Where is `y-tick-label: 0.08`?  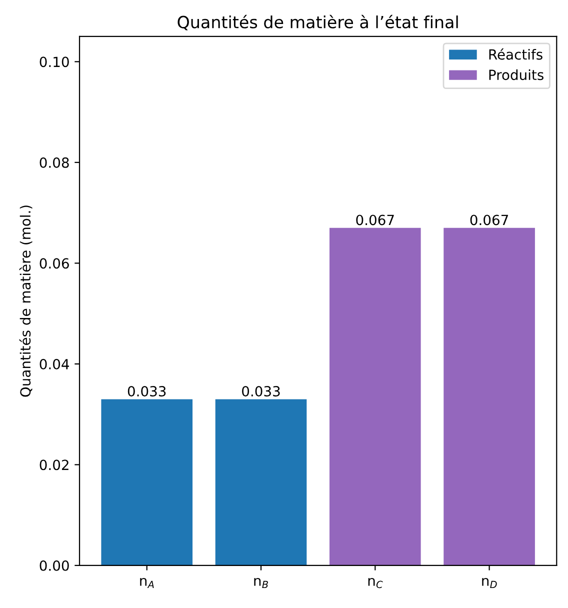
y-tick-label: 0.08 is located at coordinates (54, 162).